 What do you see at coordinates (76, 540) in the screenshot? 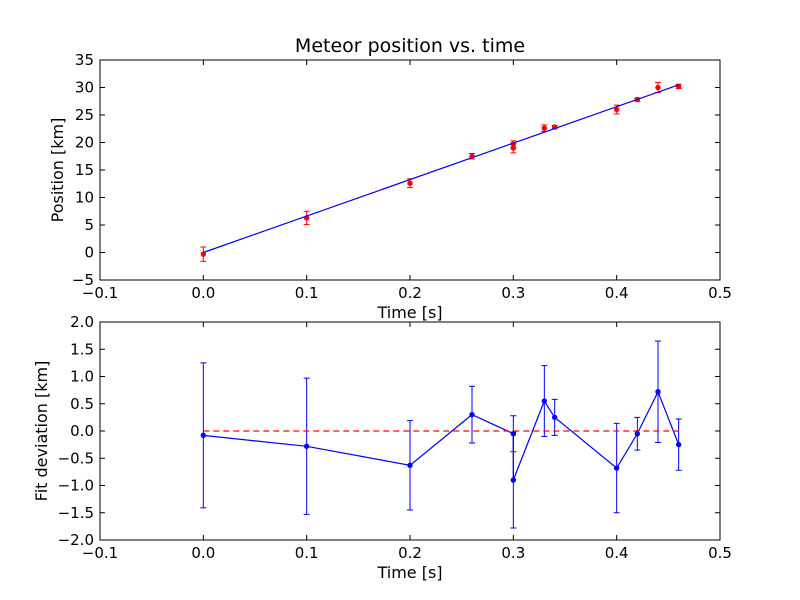
I see `y-tick-label: −2.0` at bounding box center [76, 540].